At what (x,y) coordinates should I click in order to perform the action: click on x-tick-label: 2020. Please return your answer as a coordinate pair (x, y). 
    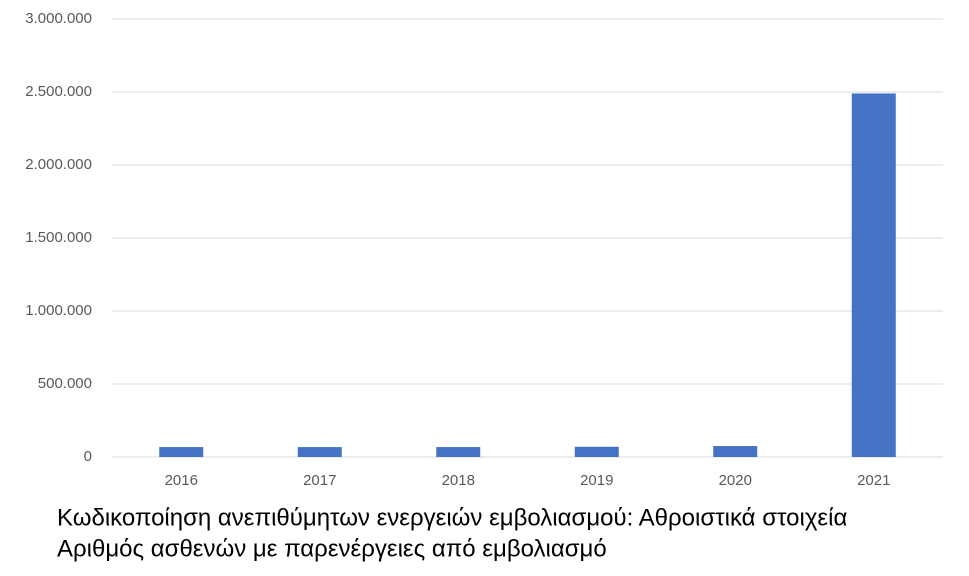
    Looking at the image, I should click on (735, 480).